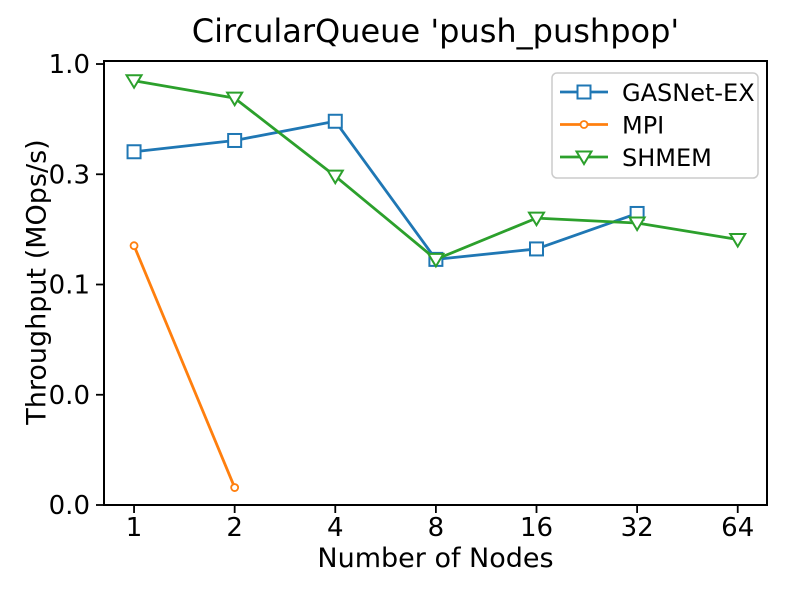 The width and height of the screenshot is (797, 598). Describe the element at coordinates (234, 528) in the screenshot. I see `x-tick-label: 2` at that location.